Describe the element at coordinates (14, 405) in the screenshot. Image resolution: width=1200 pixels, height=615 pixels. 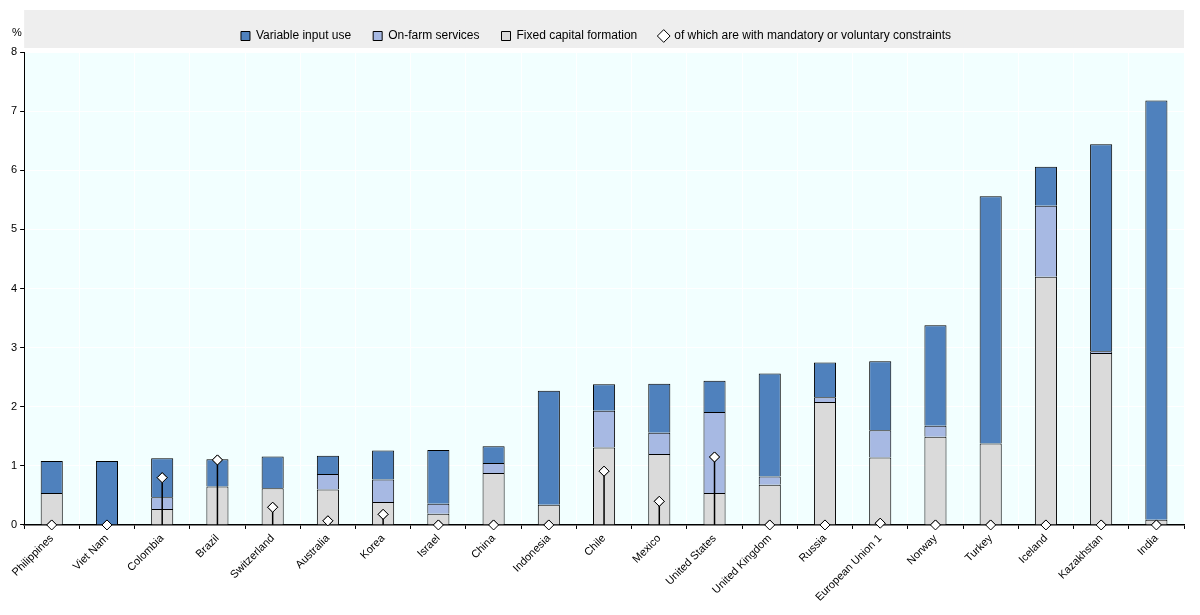
I see `y-tick-label: 2` at that location.